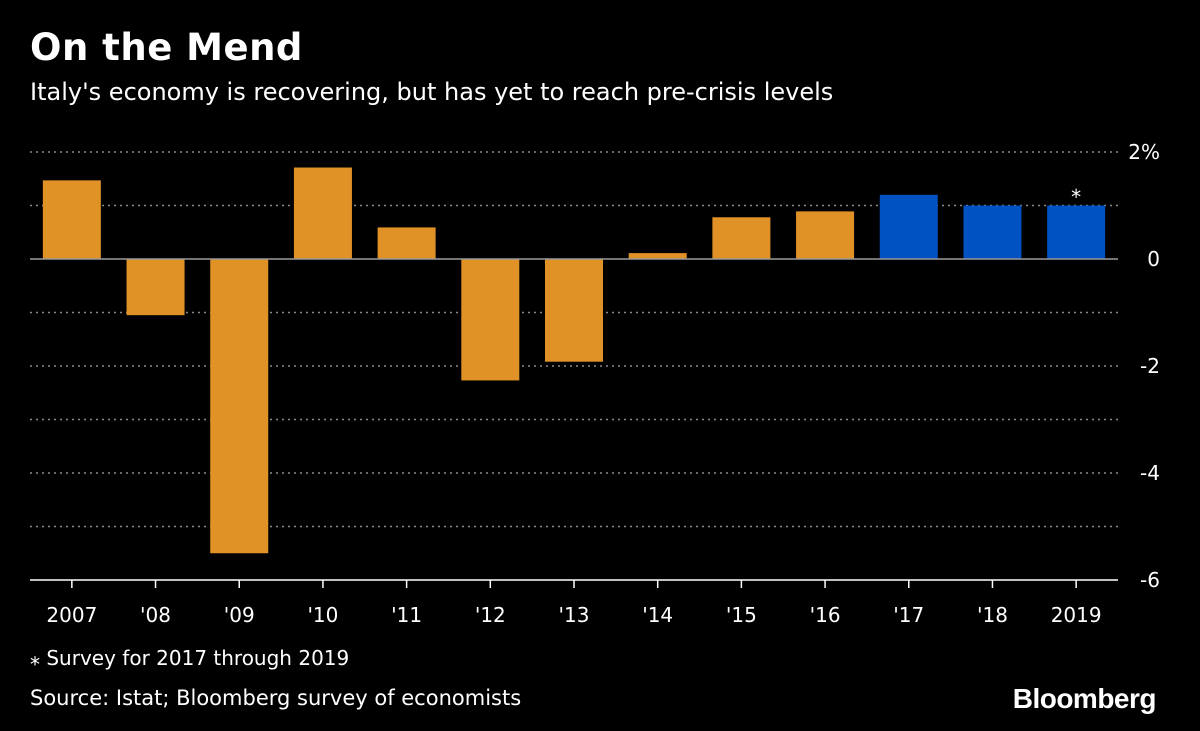  I want to click on x-tick-label: '16, so click(825, 615).